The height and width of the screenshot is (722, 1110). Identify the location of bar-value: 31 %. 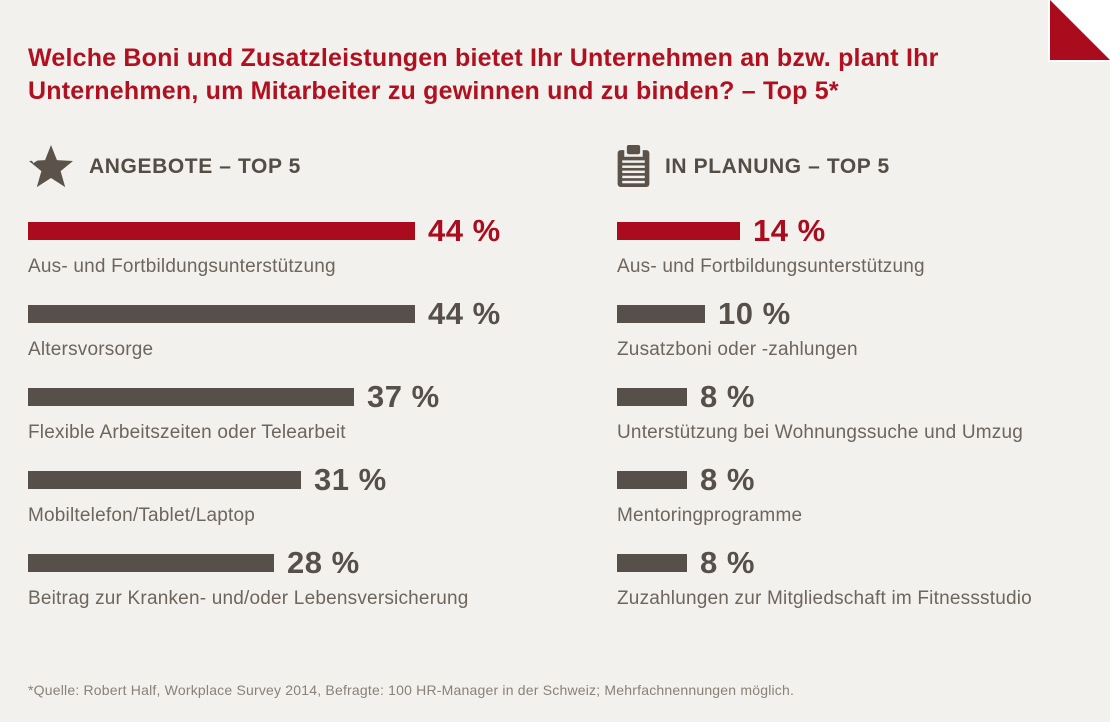
(350, 479).